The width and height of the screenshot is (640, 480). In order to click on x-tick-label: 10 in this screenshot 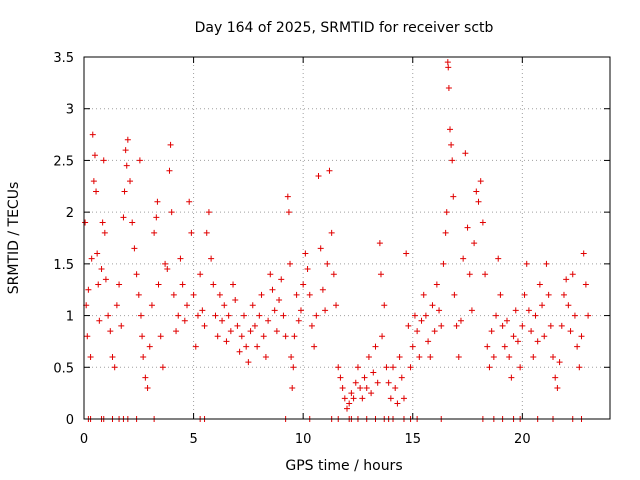, I will do `click(303, 439)`.